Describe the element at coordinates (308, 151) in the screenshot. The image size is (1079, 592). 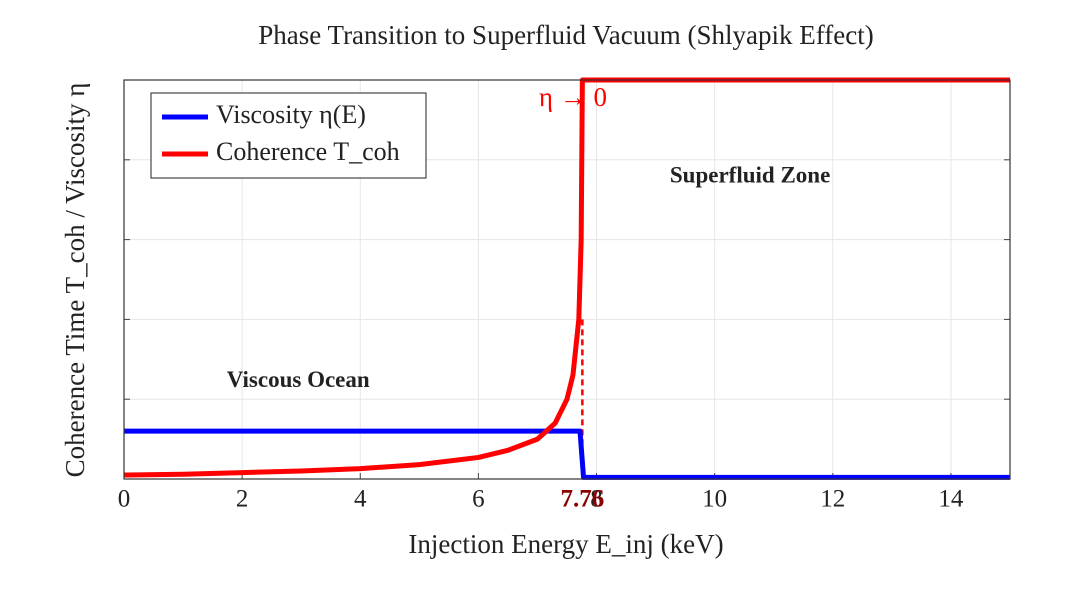
I see `legend-label: Coherence T_coh` at that location.